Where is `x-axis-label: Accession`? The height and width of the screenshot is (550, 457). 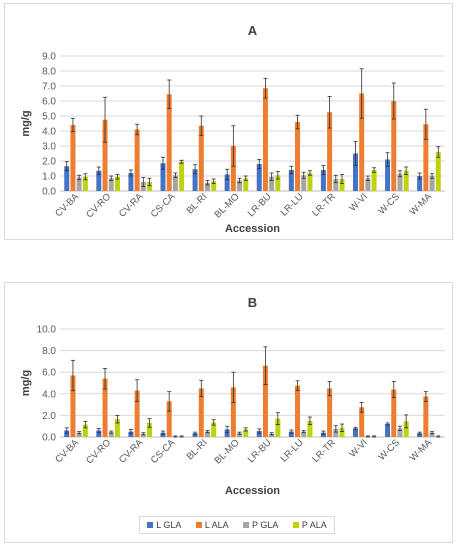 x-axis-label: Accession is located at coordinates (252, 229).